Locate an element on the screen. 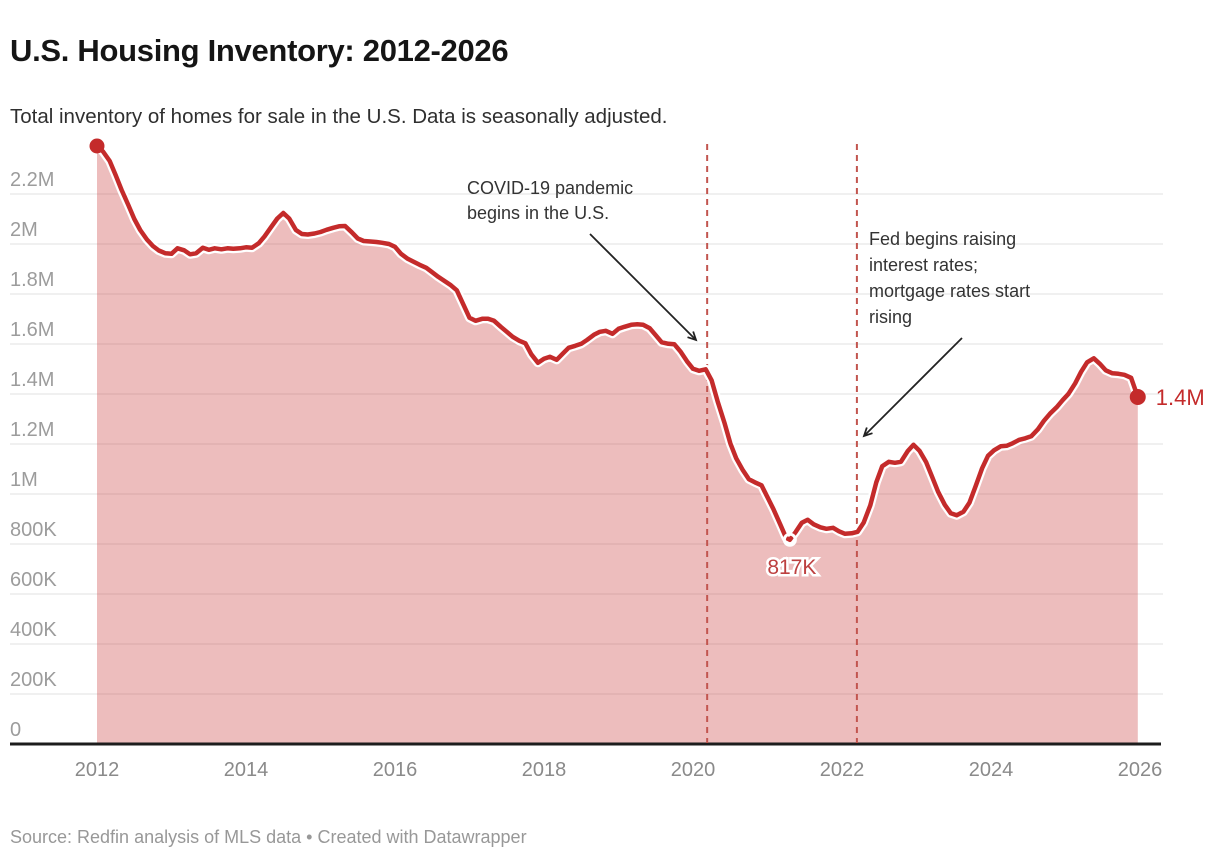 This screenshot has width=1220, height=862. annotation-line: begins in the U.S. is located at coordinates (538, 213).